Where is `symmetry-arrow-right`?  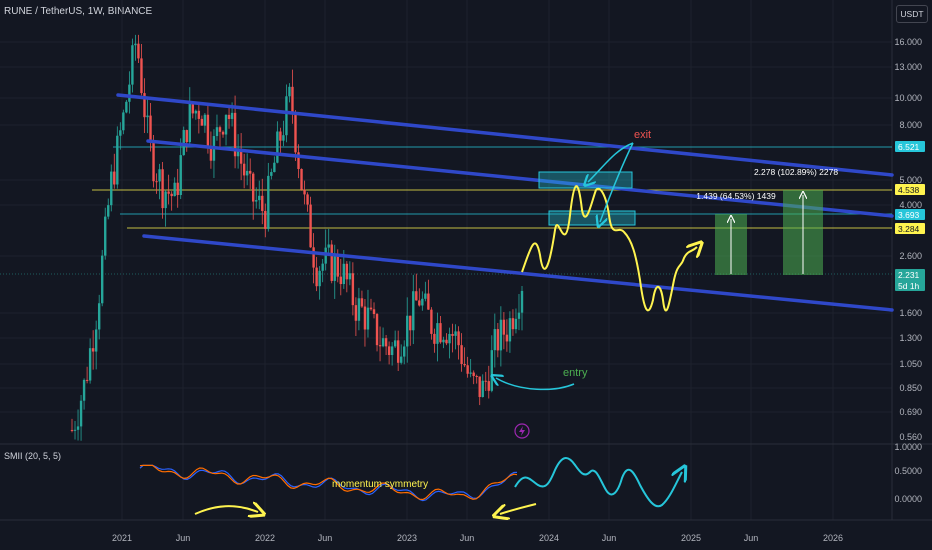
symmetry-arrow-right is located at coordinates (518, 508).